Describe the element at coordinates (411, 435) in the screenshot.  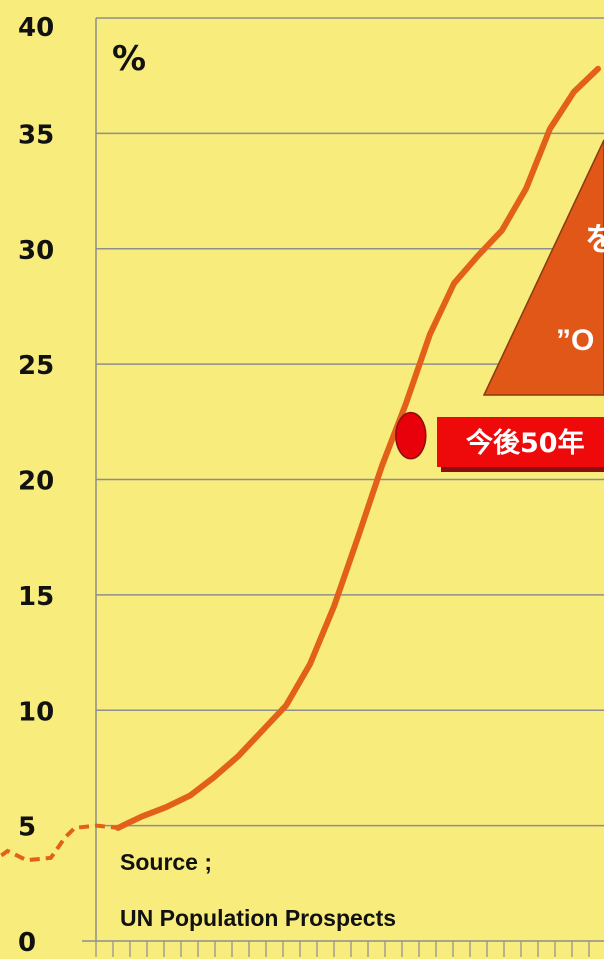
I see `highlight-marker` at that location.